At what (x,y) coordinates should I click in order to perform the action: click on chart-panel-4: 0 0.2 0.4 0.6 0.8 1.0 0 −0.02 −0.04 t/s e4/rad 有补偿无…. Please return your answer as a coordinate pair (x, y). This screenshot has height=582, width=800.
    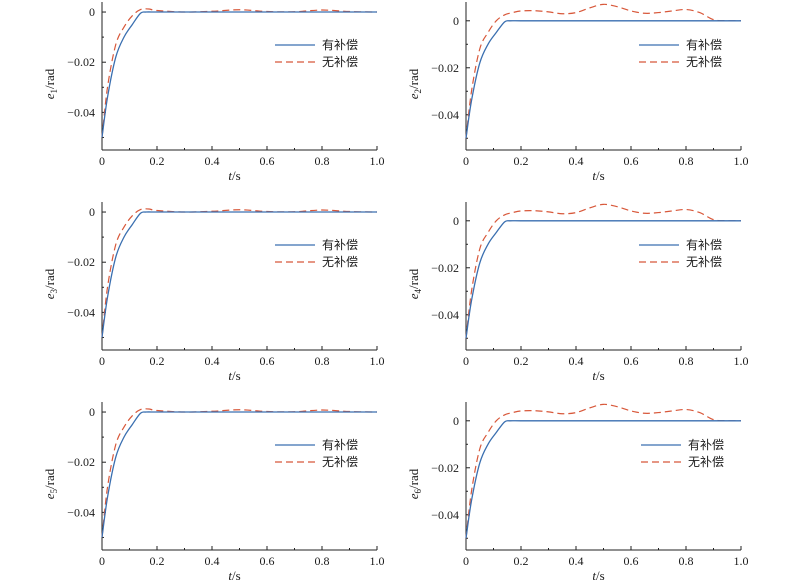
    Looking at the image, I should click on (577, 292).